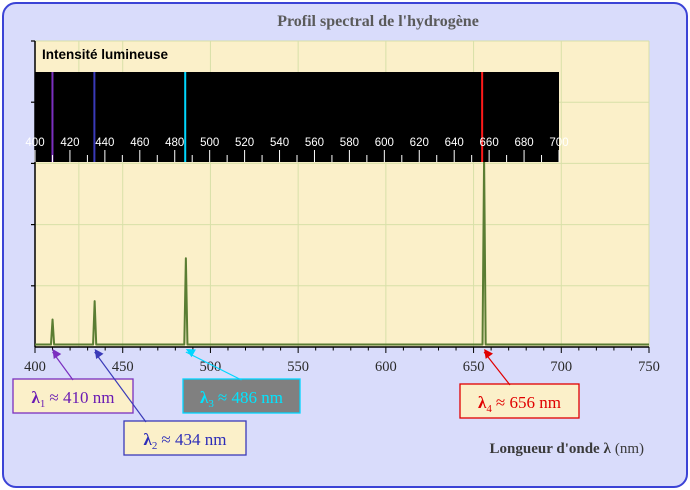 Image resolution: width=690 pixels, height=490 pixels. Describe the element at coordinates (185, 441) in the screenshot. I see `annotation-label: λ2 ≈ 434 nm` at that location.